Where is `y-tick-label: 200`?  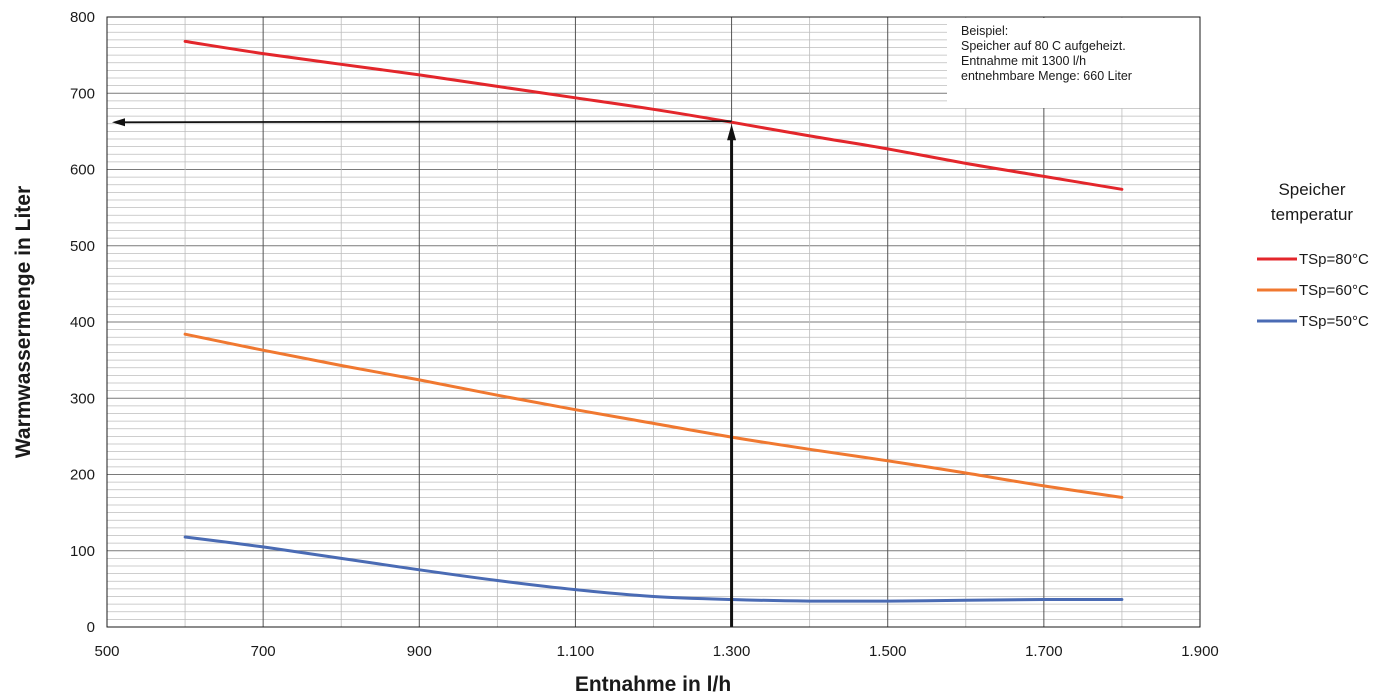
y-tick-label: 200 is located at coordinates (82, 475).